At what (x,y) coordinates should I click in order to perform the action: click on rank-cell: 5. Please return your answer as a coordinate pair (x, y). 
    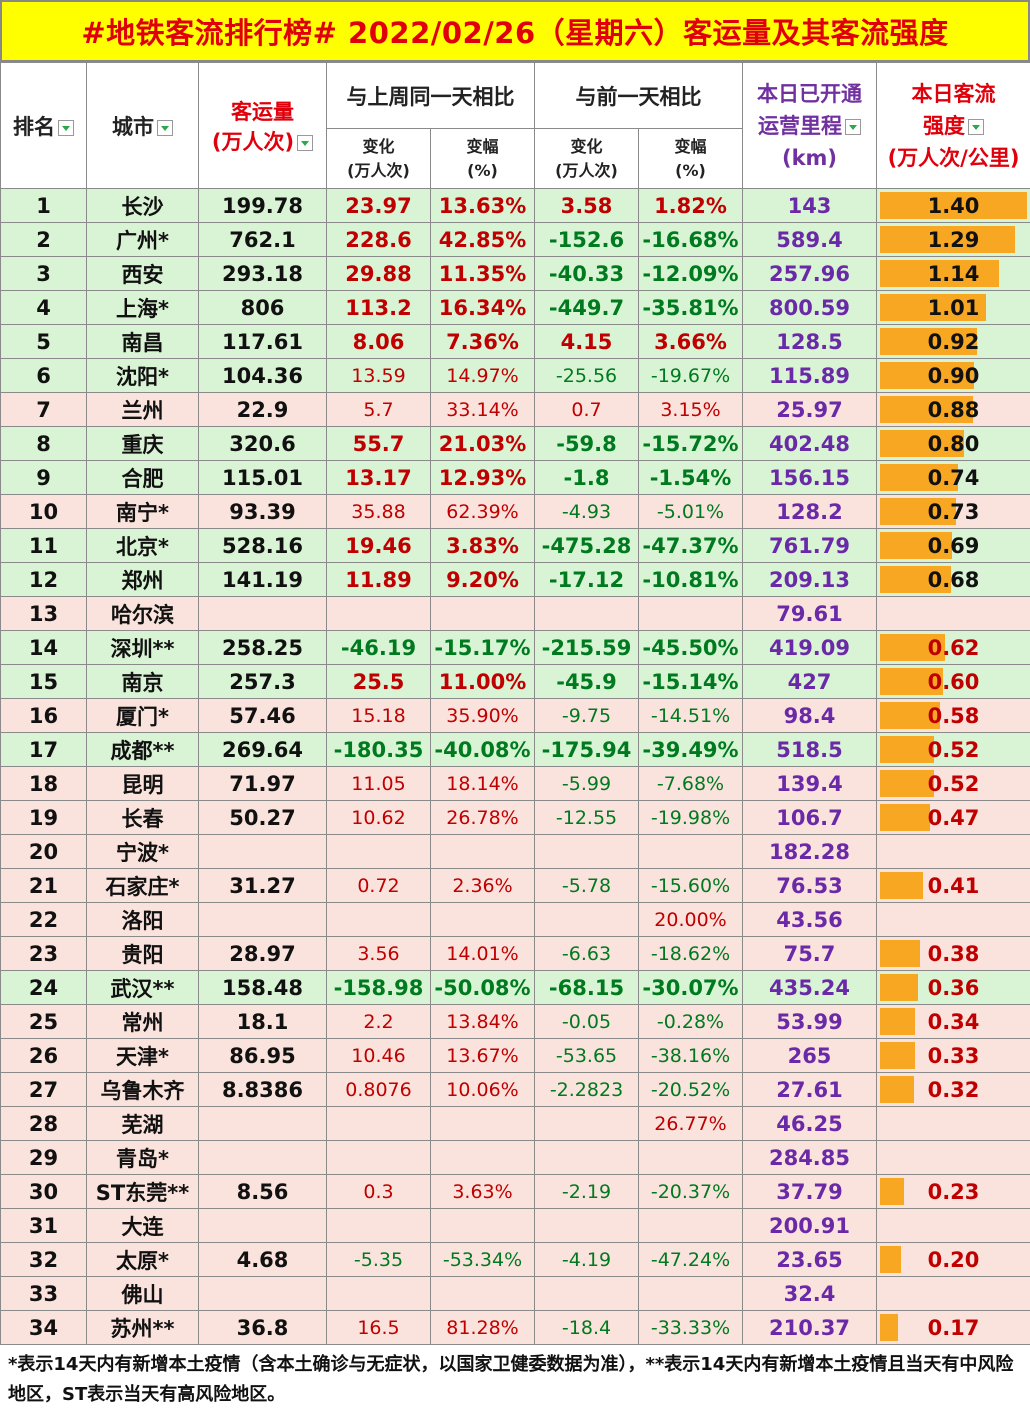
    Looking at the image, I should click on (43, 341).